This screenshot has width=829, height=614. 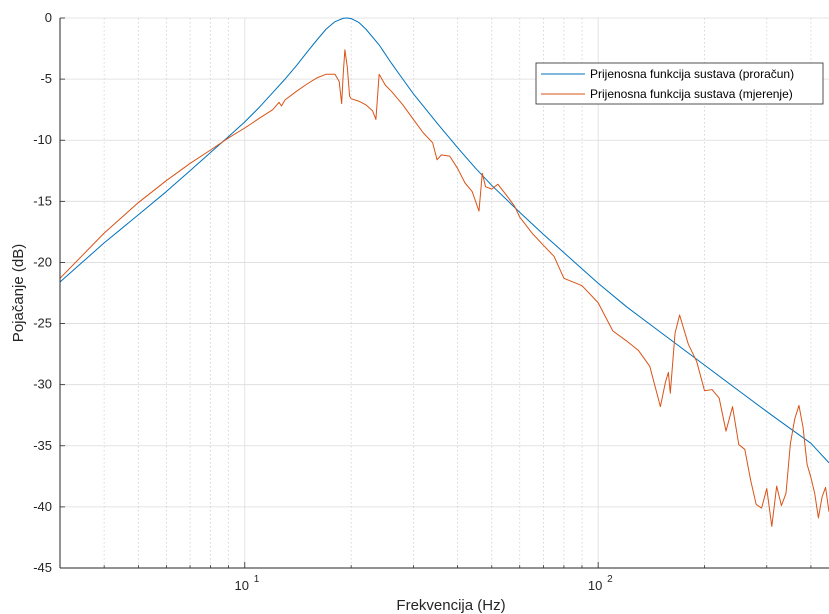 What do you see at coordinates (450, 605) in the screenshot?
I see `x-axis-label: Frekvencija (Hz)` at bounding box center [450, 605].